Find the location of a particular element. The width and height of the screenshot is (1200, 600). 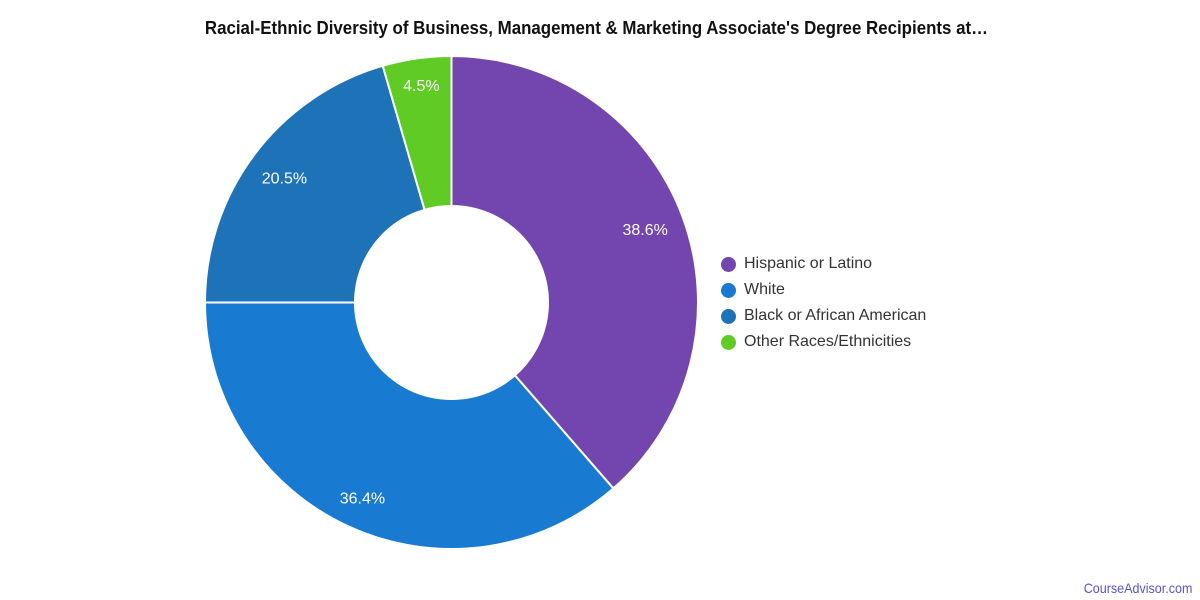

svg-text: 36.4% is located at coordinates (362, 499).